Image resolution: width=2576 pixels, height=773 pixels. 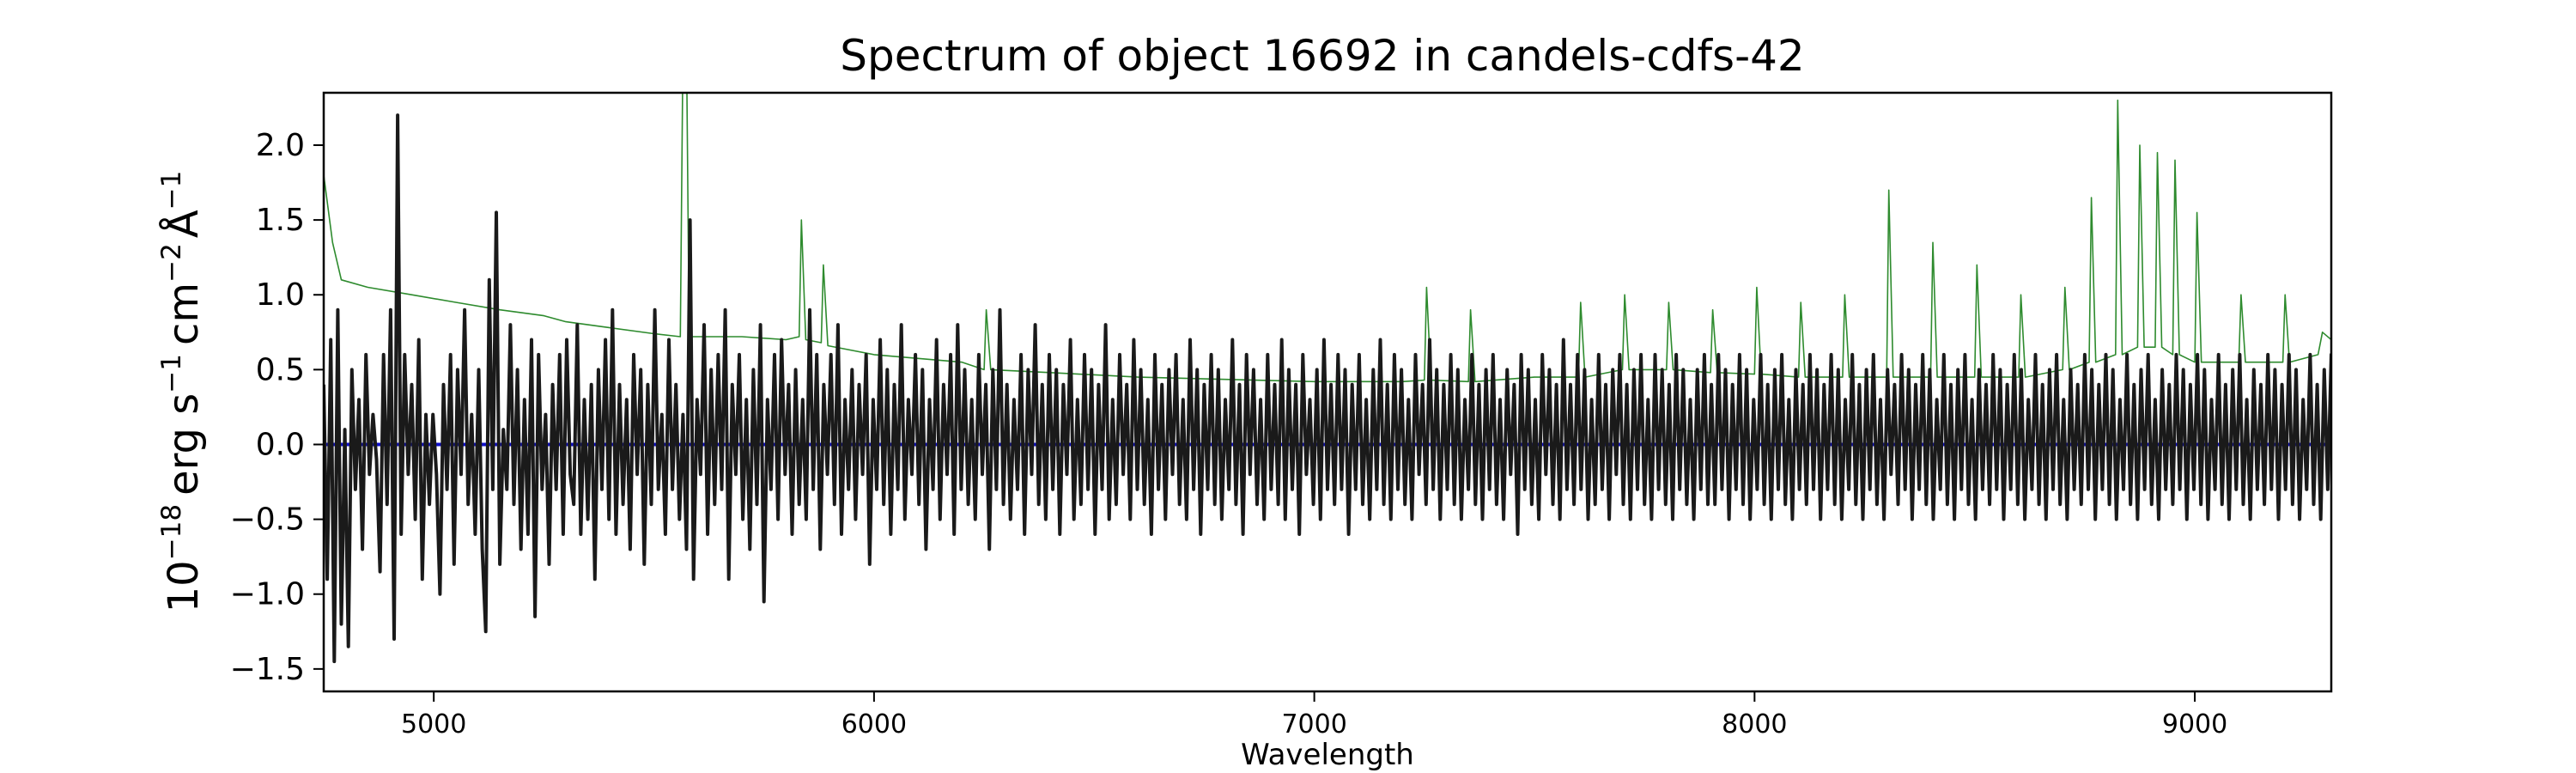 I want to click on y-tick-label: 0.0, so click(x=280, y=444).